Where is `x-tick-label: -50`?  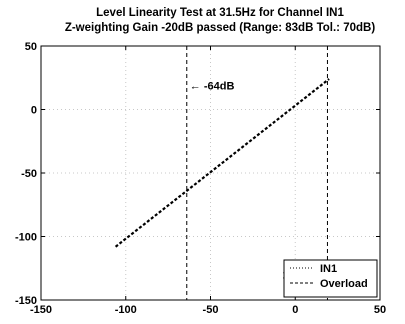 x-tick-label: -50 is located at coordinates (211, 310).